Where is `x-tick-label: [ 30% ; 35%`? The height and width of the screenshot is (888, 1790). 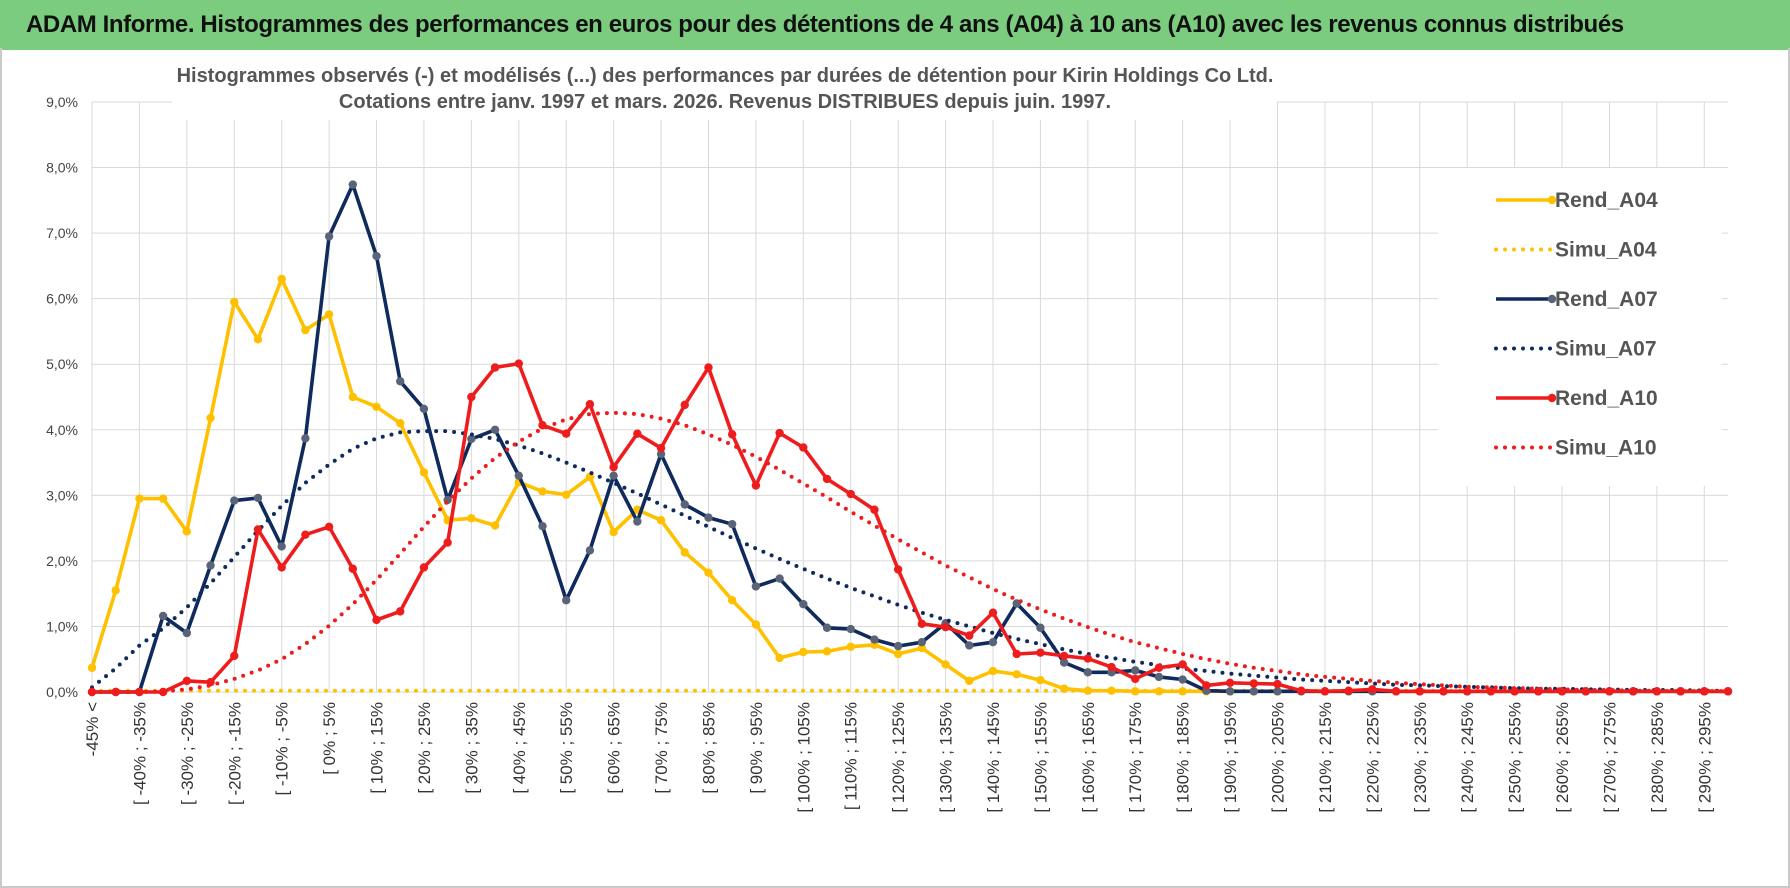
x-tick-label: [ 30% ; 35% is located at coordinates (471, 748).